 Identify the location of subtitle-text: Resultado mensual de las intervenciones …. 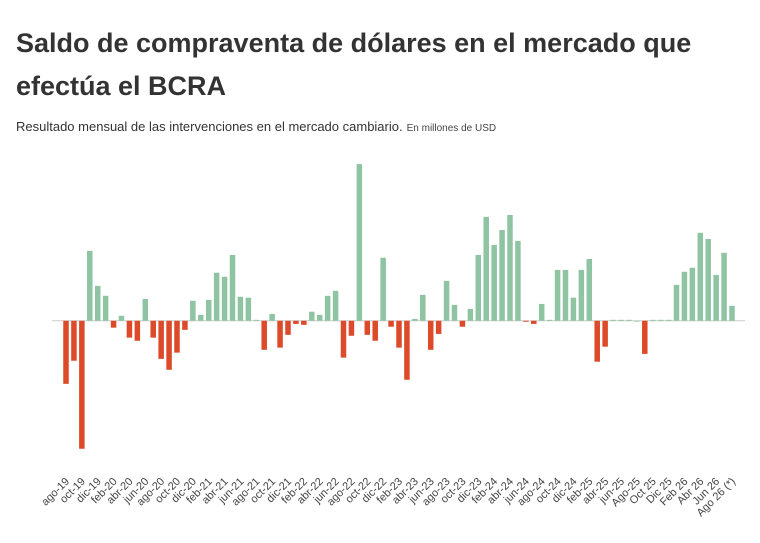
(209, 126).